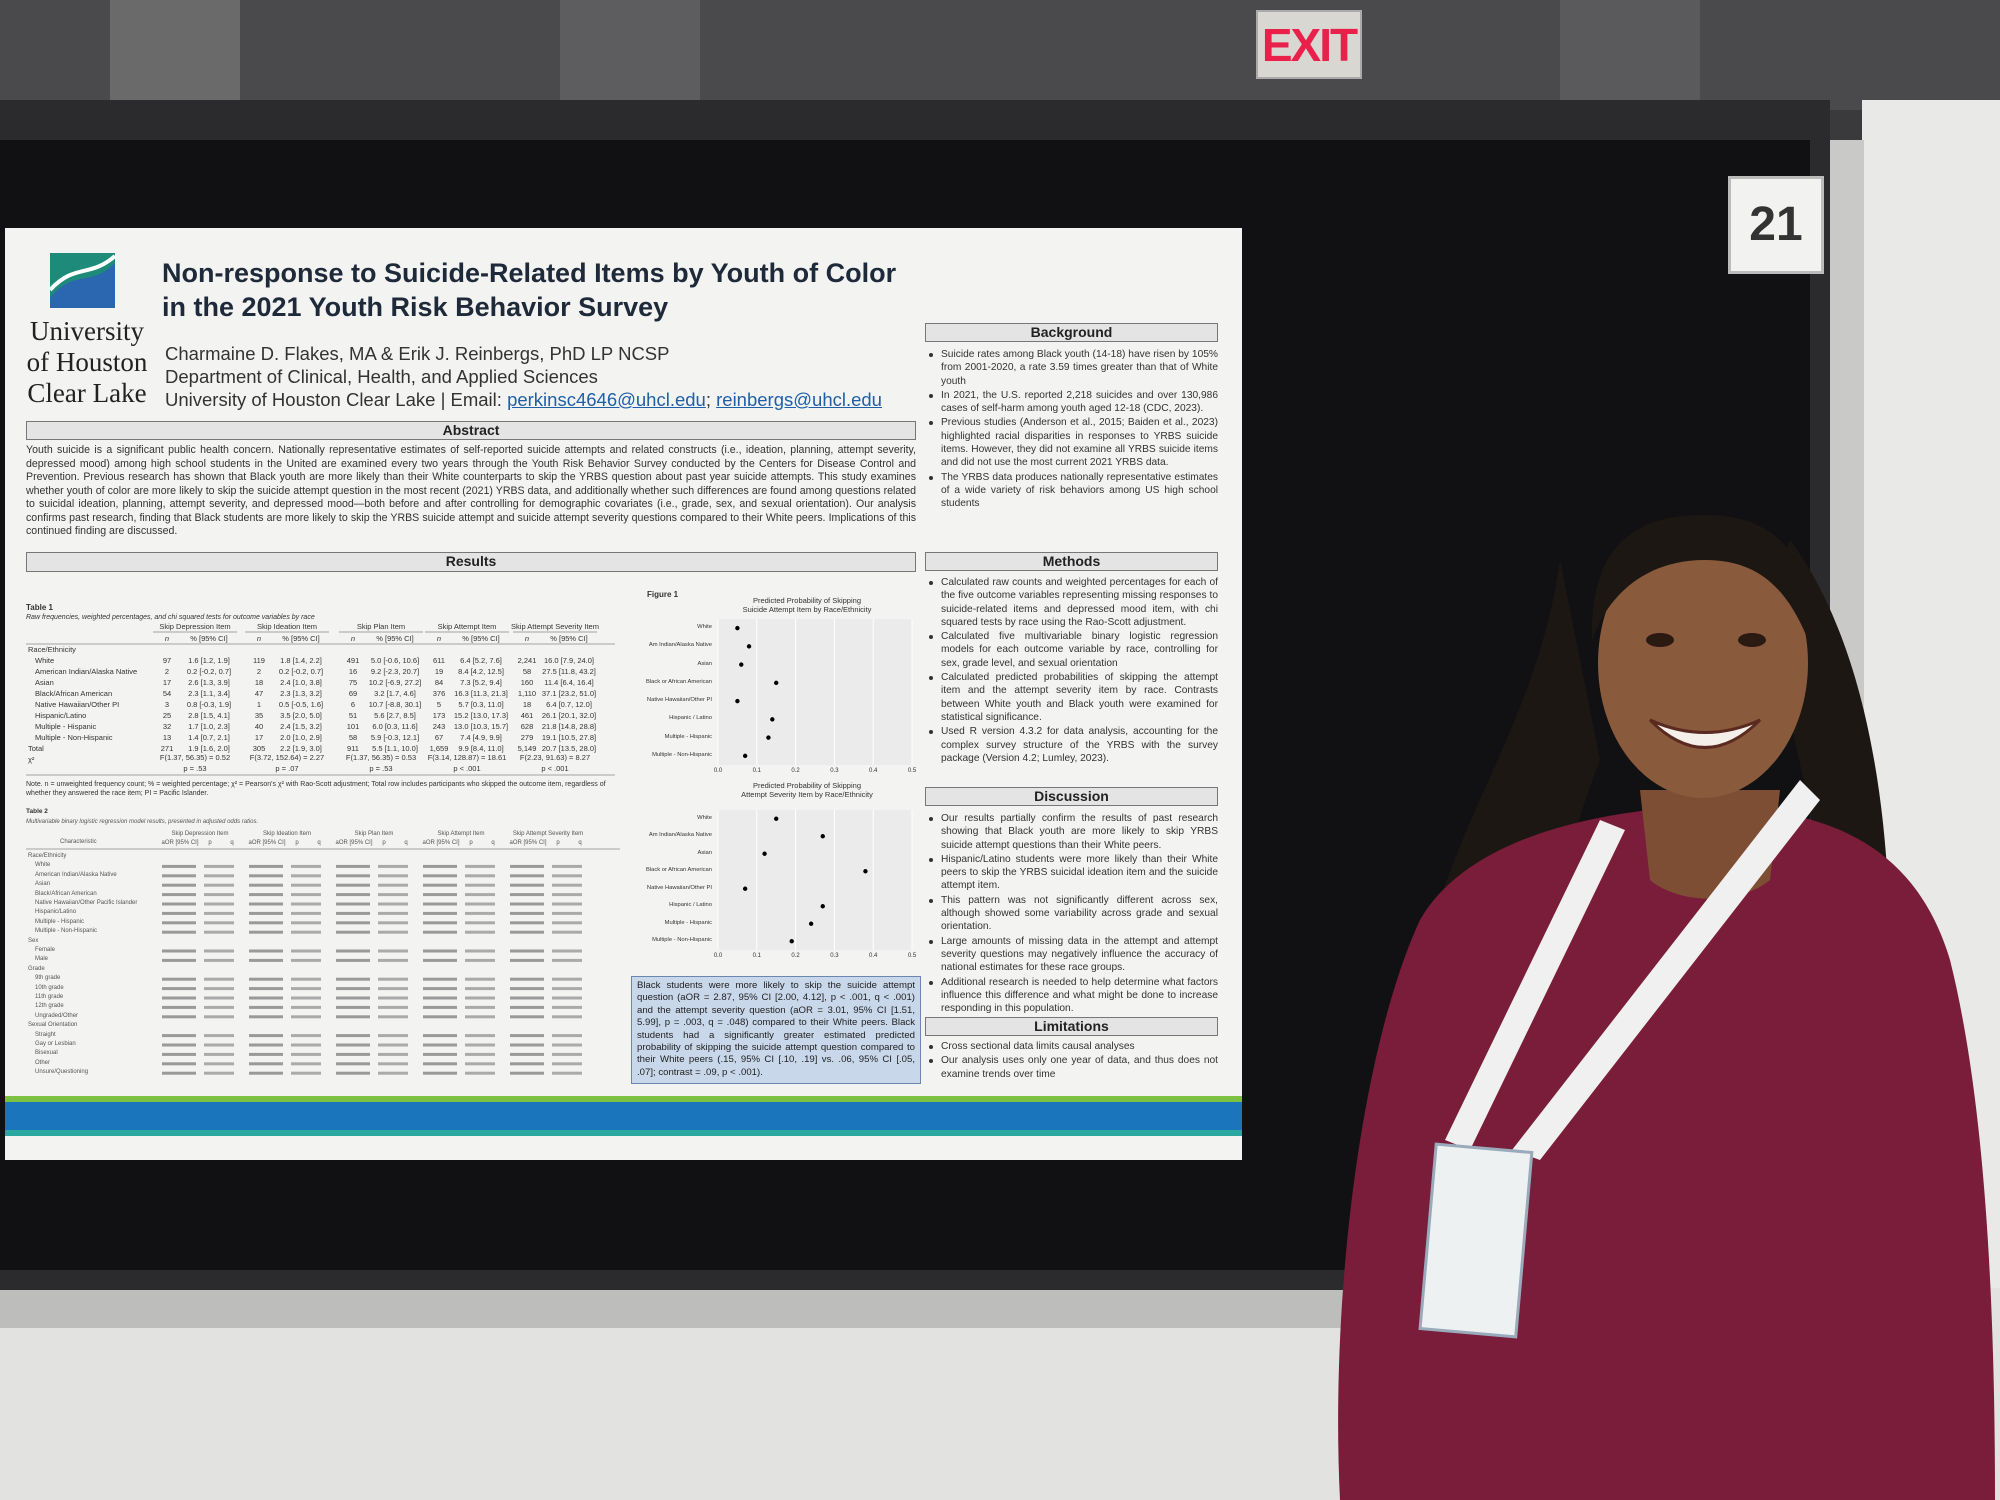 This screenshot has height=1500, width=2000. I want to click on cell: 9.2 [-2.3, 20.7], so click(395, 671).